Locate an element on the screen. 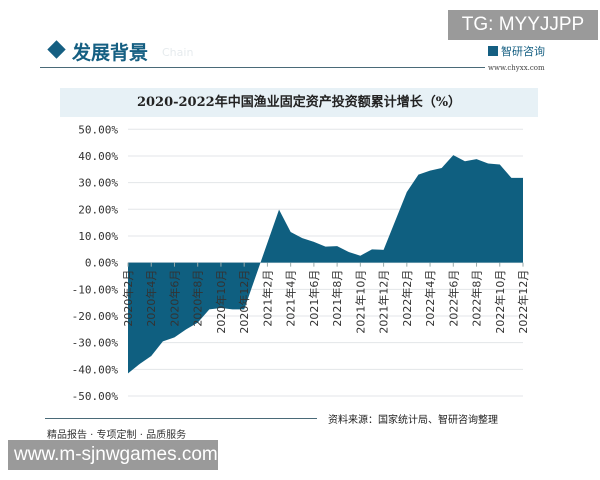 Image resolution: width=600 pixels, height=480 pixels. x-tick-label: 2022年10月 is located at coordinates (500, 302).